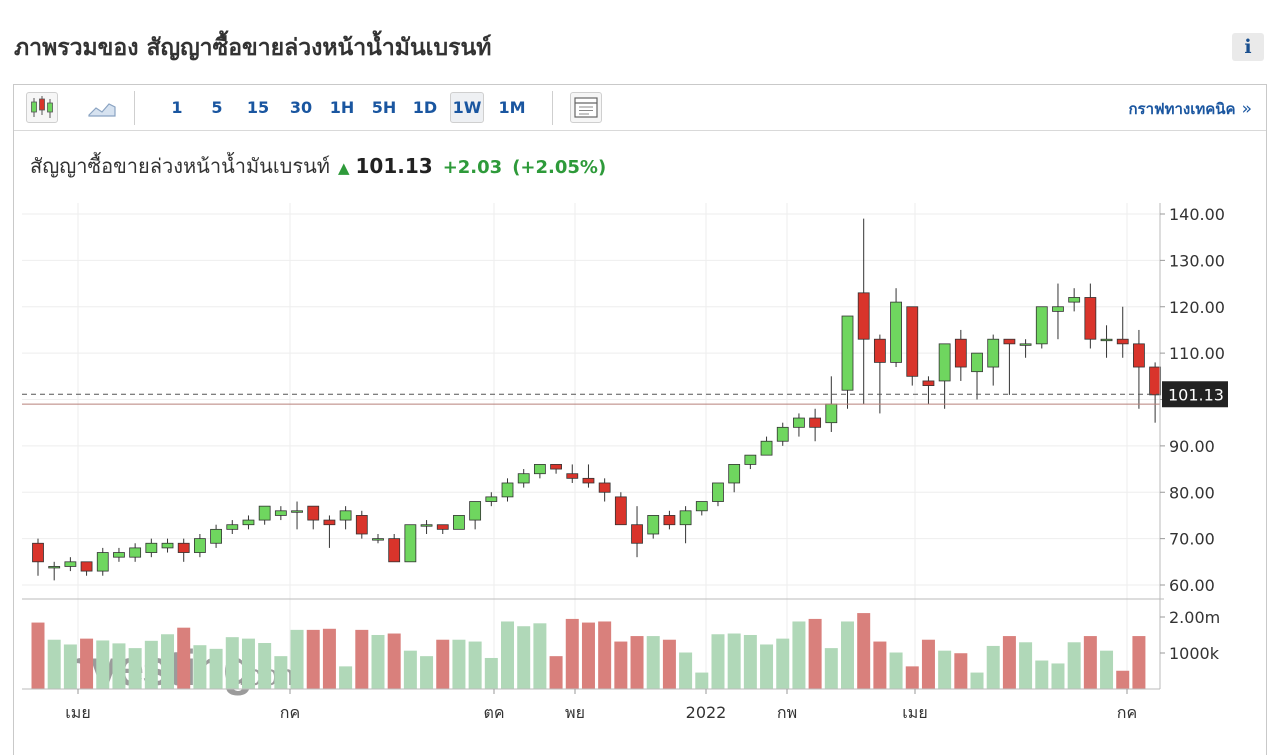  Describe the element at coordinates (467, 107) in the screenshot. I see `timeframe-1w: 1W` at that location.